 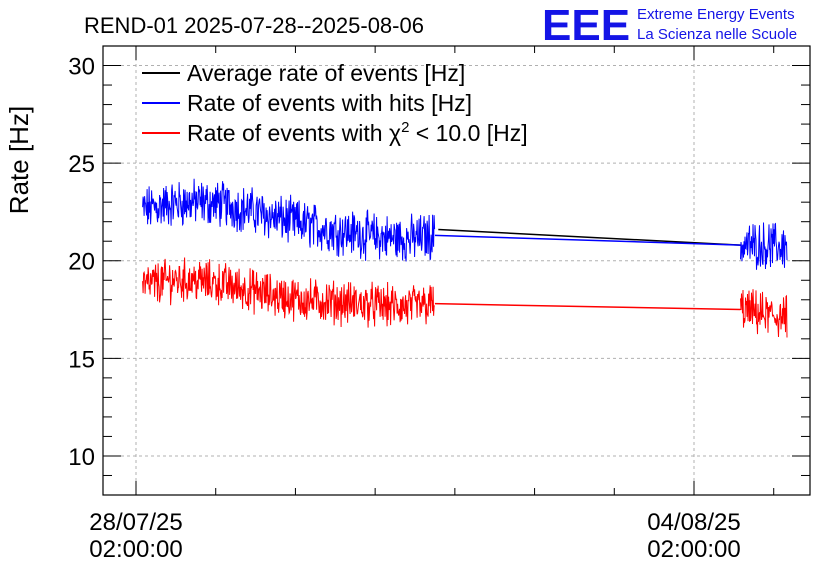 I want to click on y-tick-labels: 10 15 20 25 30, so click(x=81, y=262).